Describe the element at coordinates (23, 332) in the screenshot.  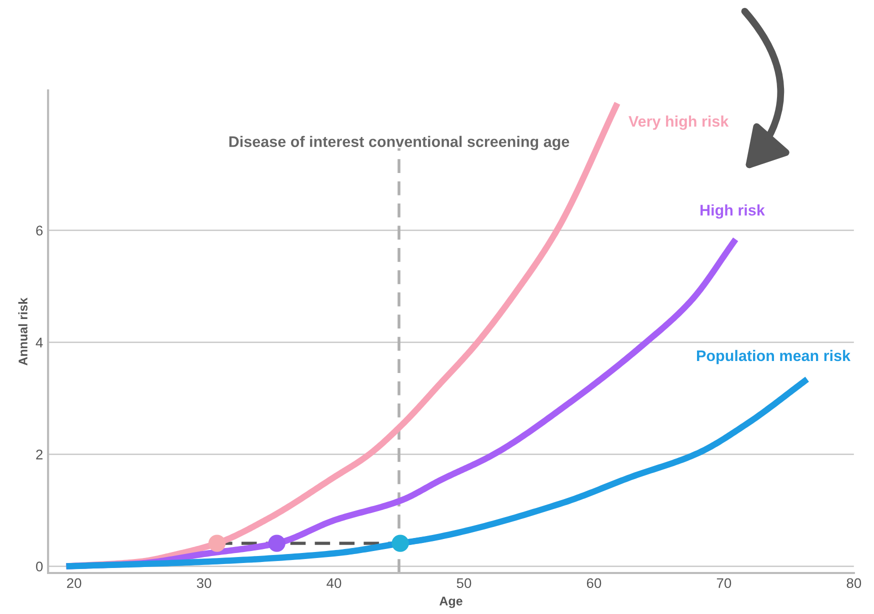
I see `y-axis-title: Annual risk` at that location.